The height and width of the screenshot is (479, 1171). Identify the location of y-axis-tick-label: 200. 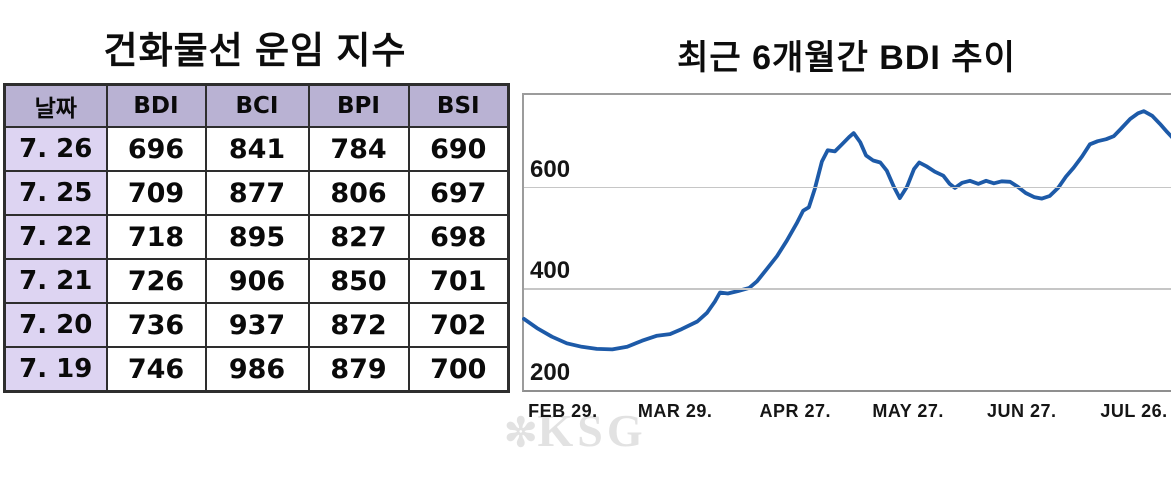
(550, 372).